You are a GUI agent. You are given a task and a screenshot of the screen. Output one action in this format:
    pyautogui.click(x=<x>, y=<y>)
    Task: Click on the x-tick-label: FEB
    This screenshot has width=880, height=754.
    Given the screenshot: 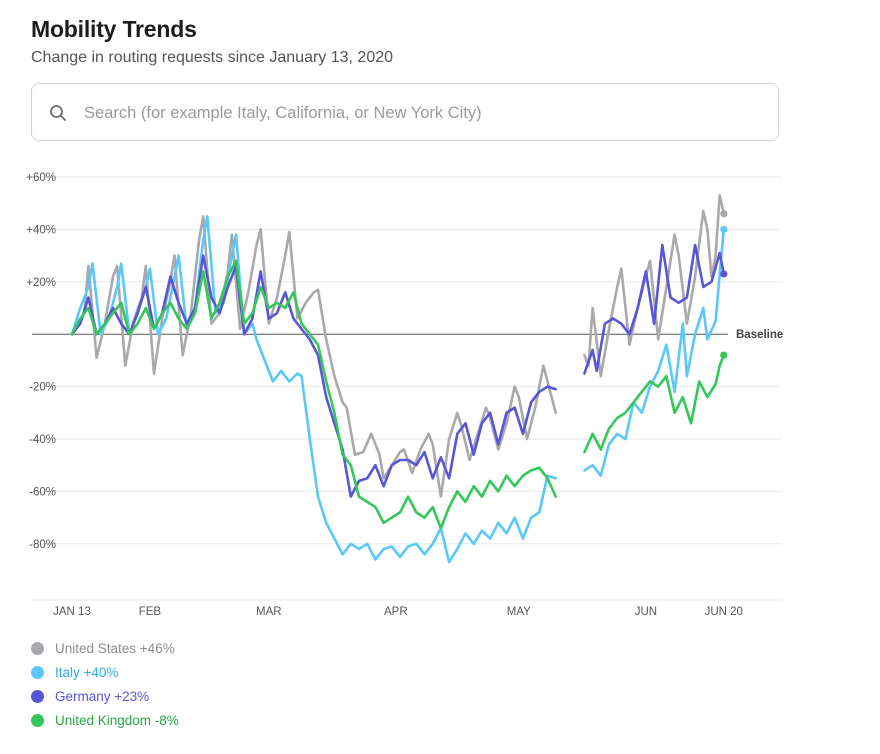 What is the action you would take?
    pyautogui.click(x=150, y=612)
    